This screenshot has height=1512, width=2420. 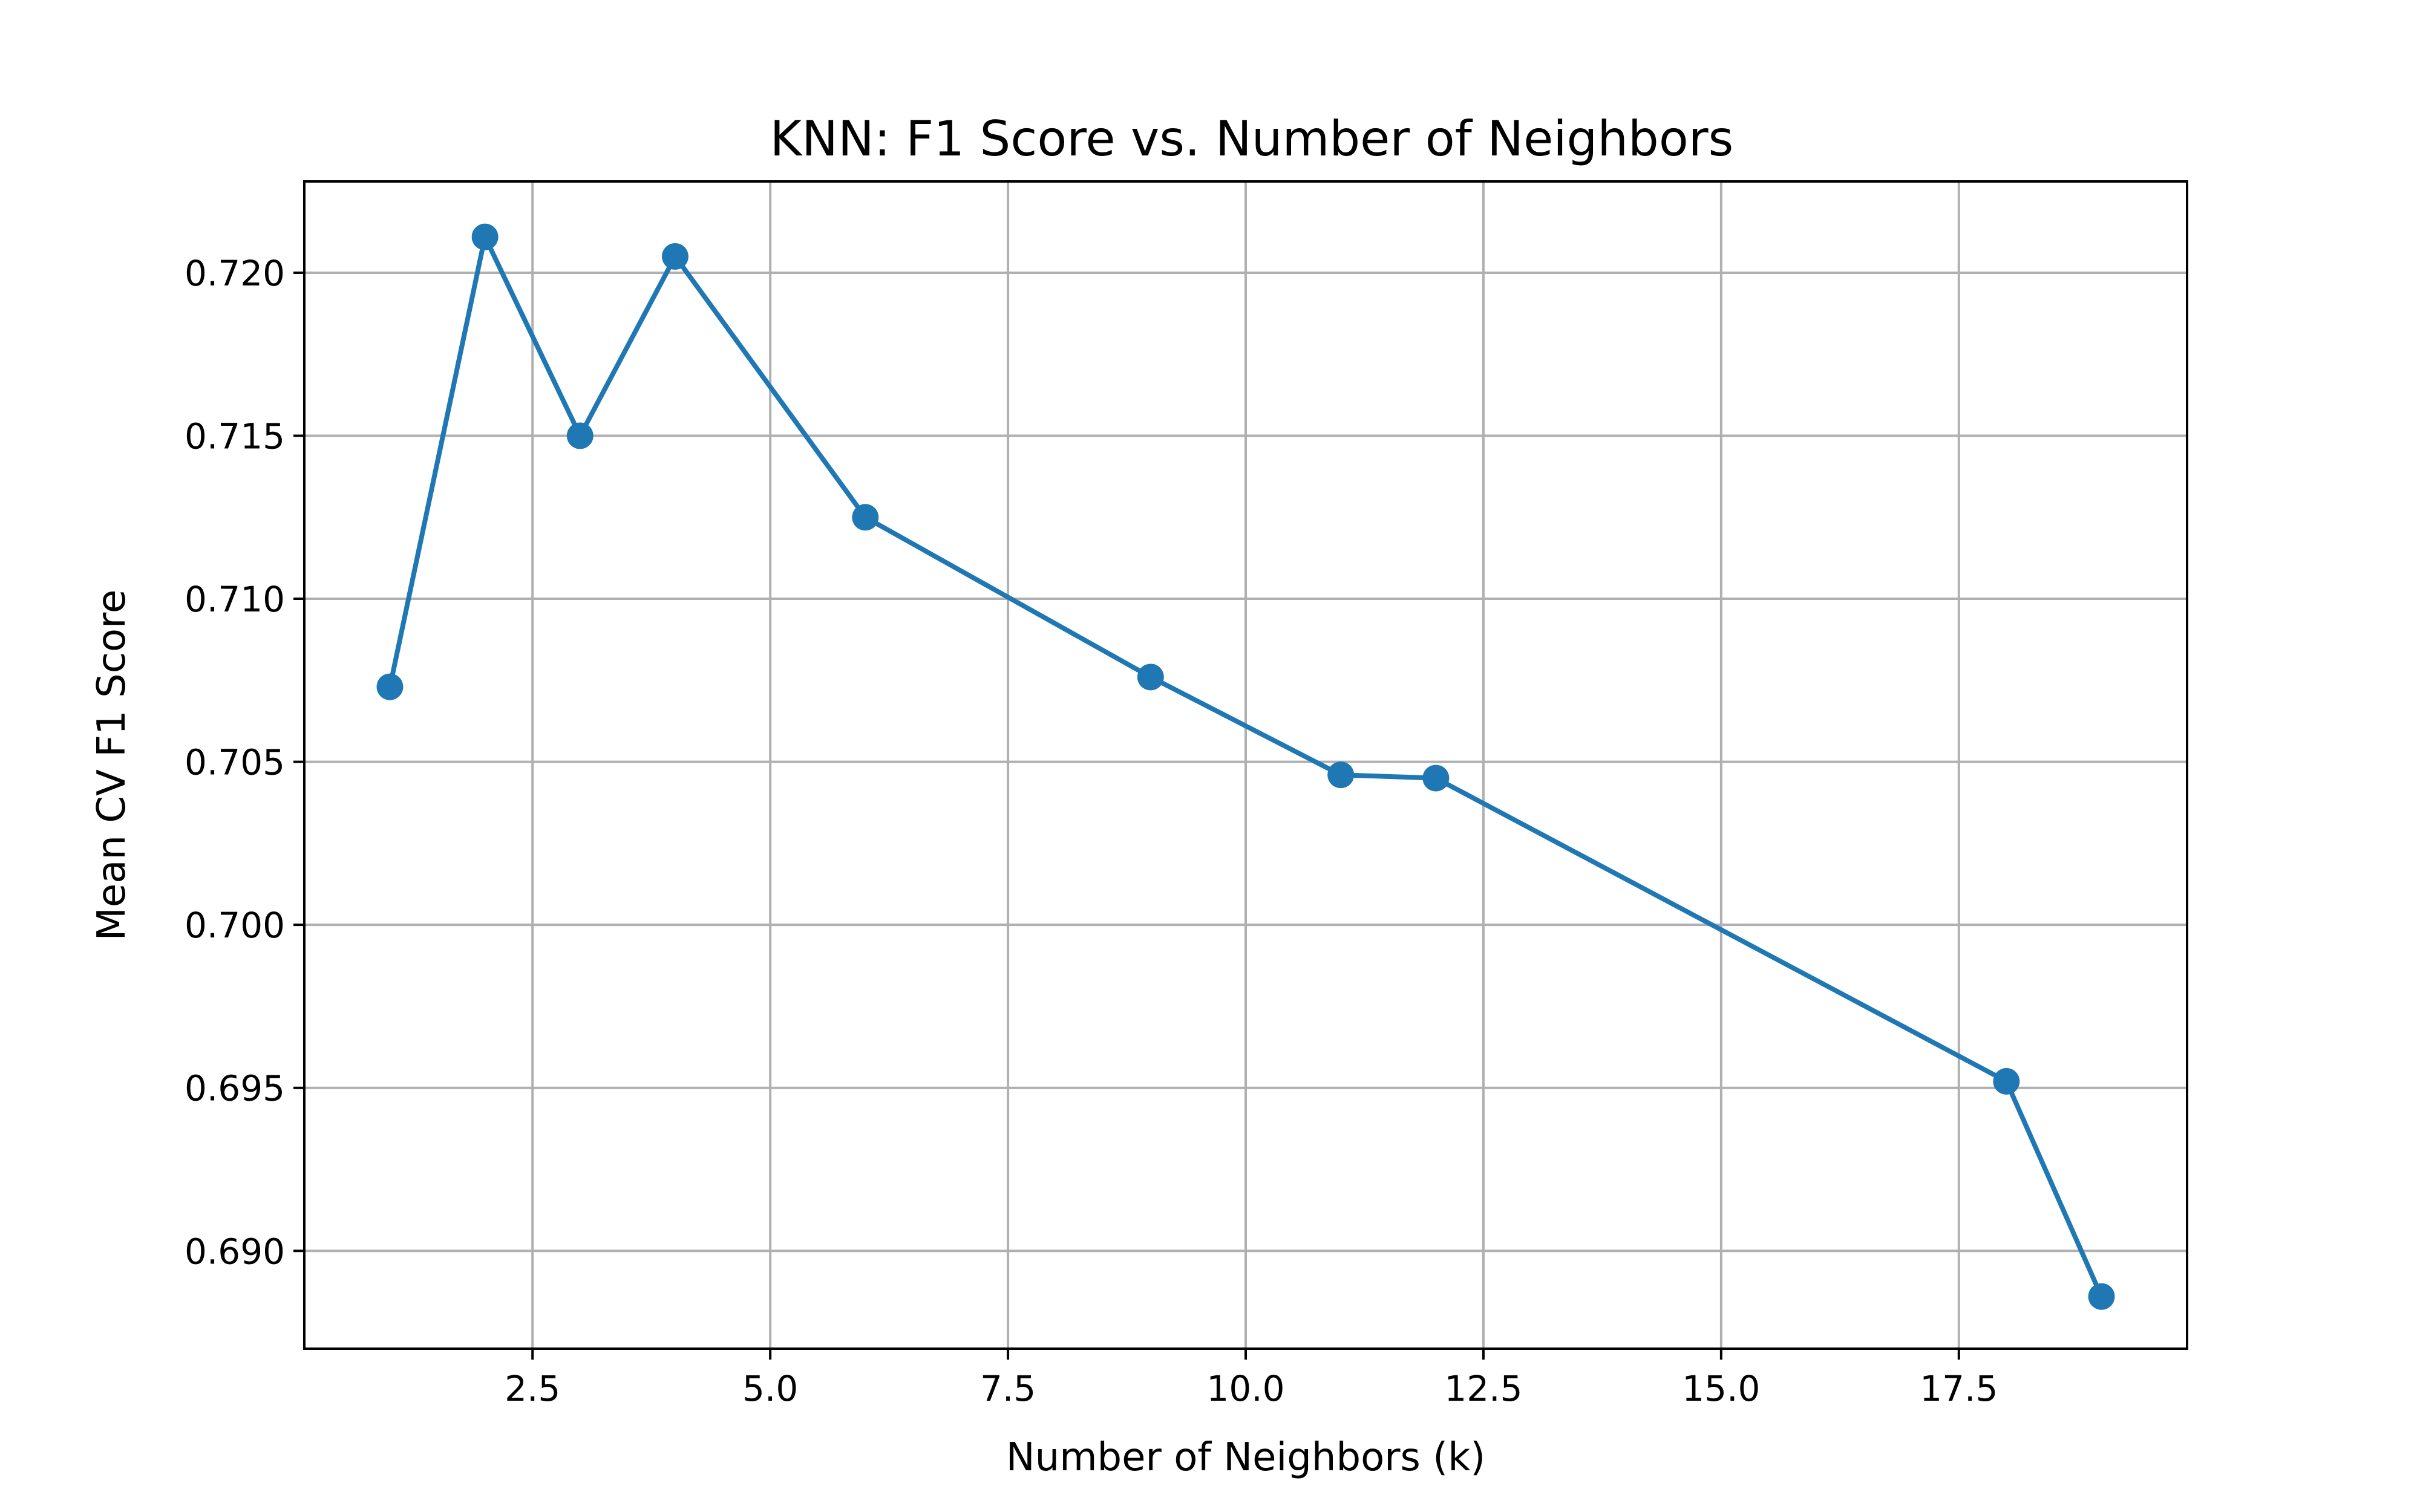 I want to click on x-tick-label: 5.0, so click(x=770, y=1389).